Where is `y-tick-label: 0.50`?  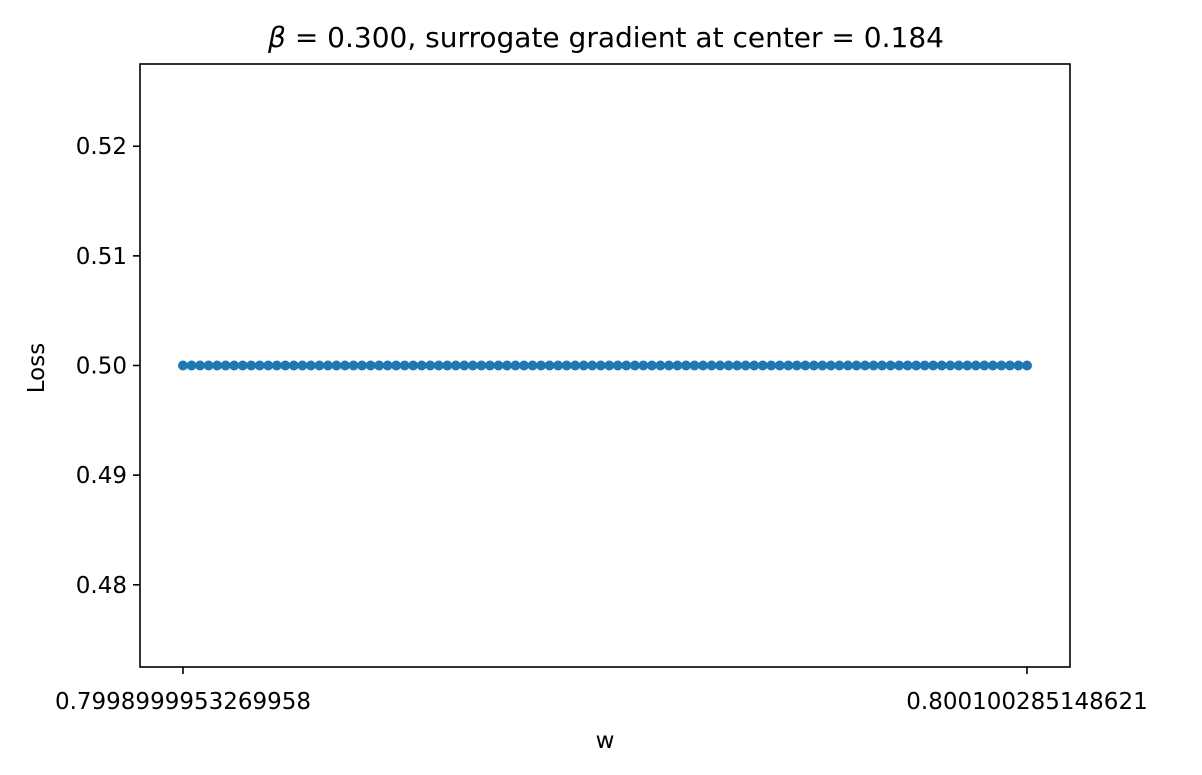
y-tick-label: 0.50 is located at coordinates (101, 367).